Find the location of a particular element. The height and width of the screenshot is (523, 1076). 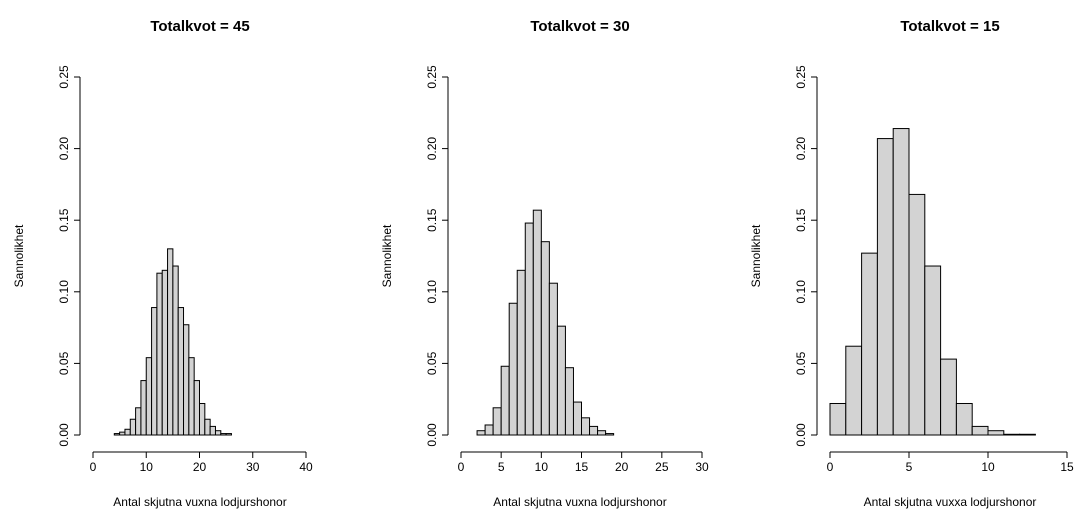

x-tick-label: 40 is located at coordinates (306, 467).